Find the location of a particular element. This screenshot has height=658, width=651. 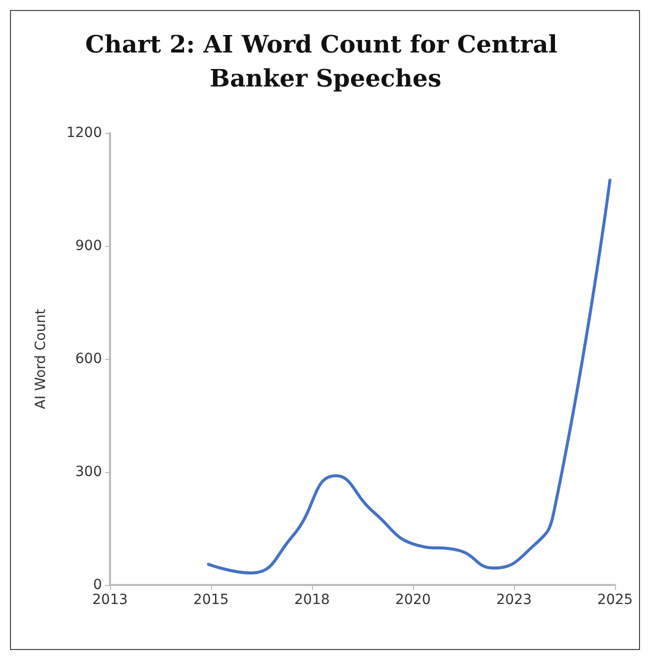

x-tick-label: 2015 is located at coordinates (211, 600).